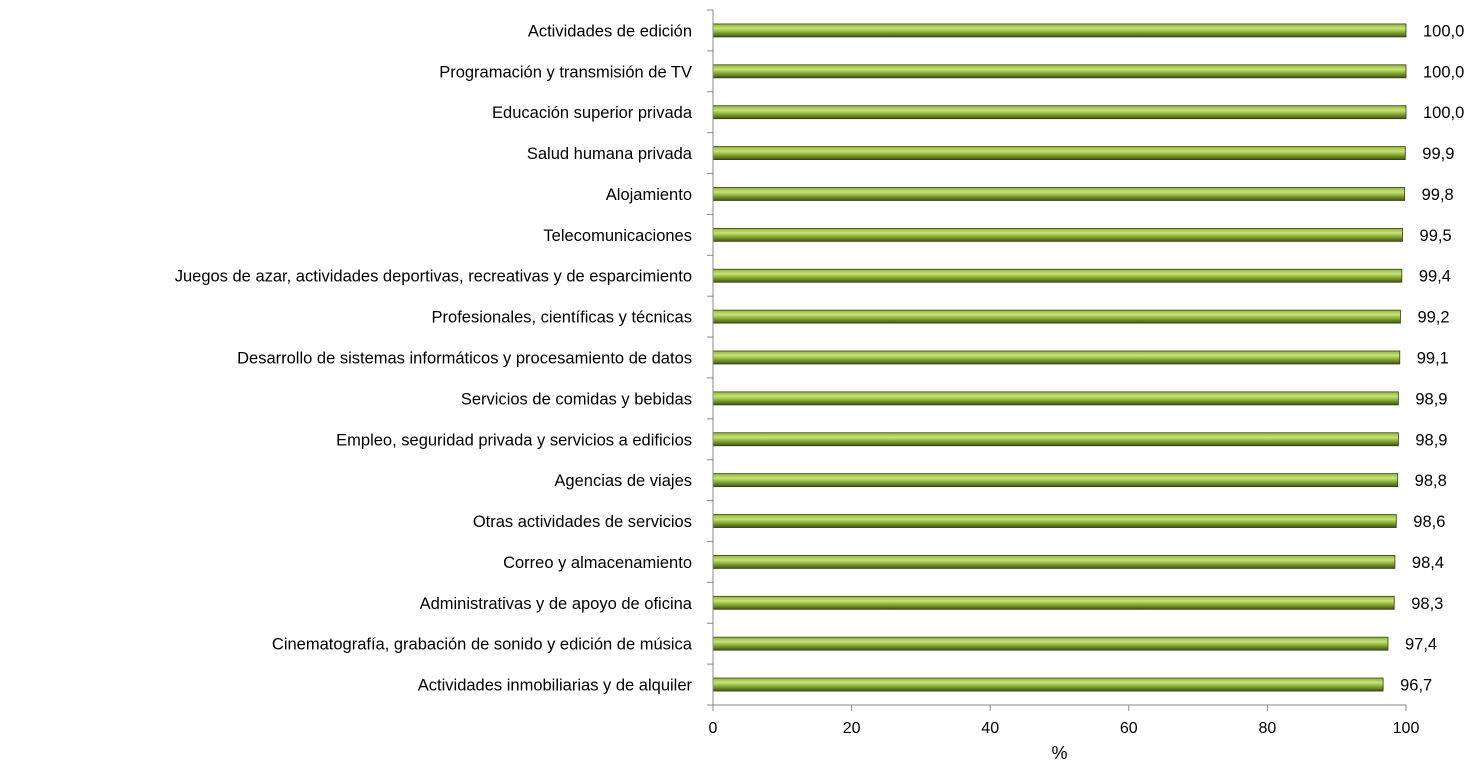  Describe the element at coordinates (555, 686) in the screenshot. I see `category-label: Actividades inmobiliarias y de alquiler` at that location.